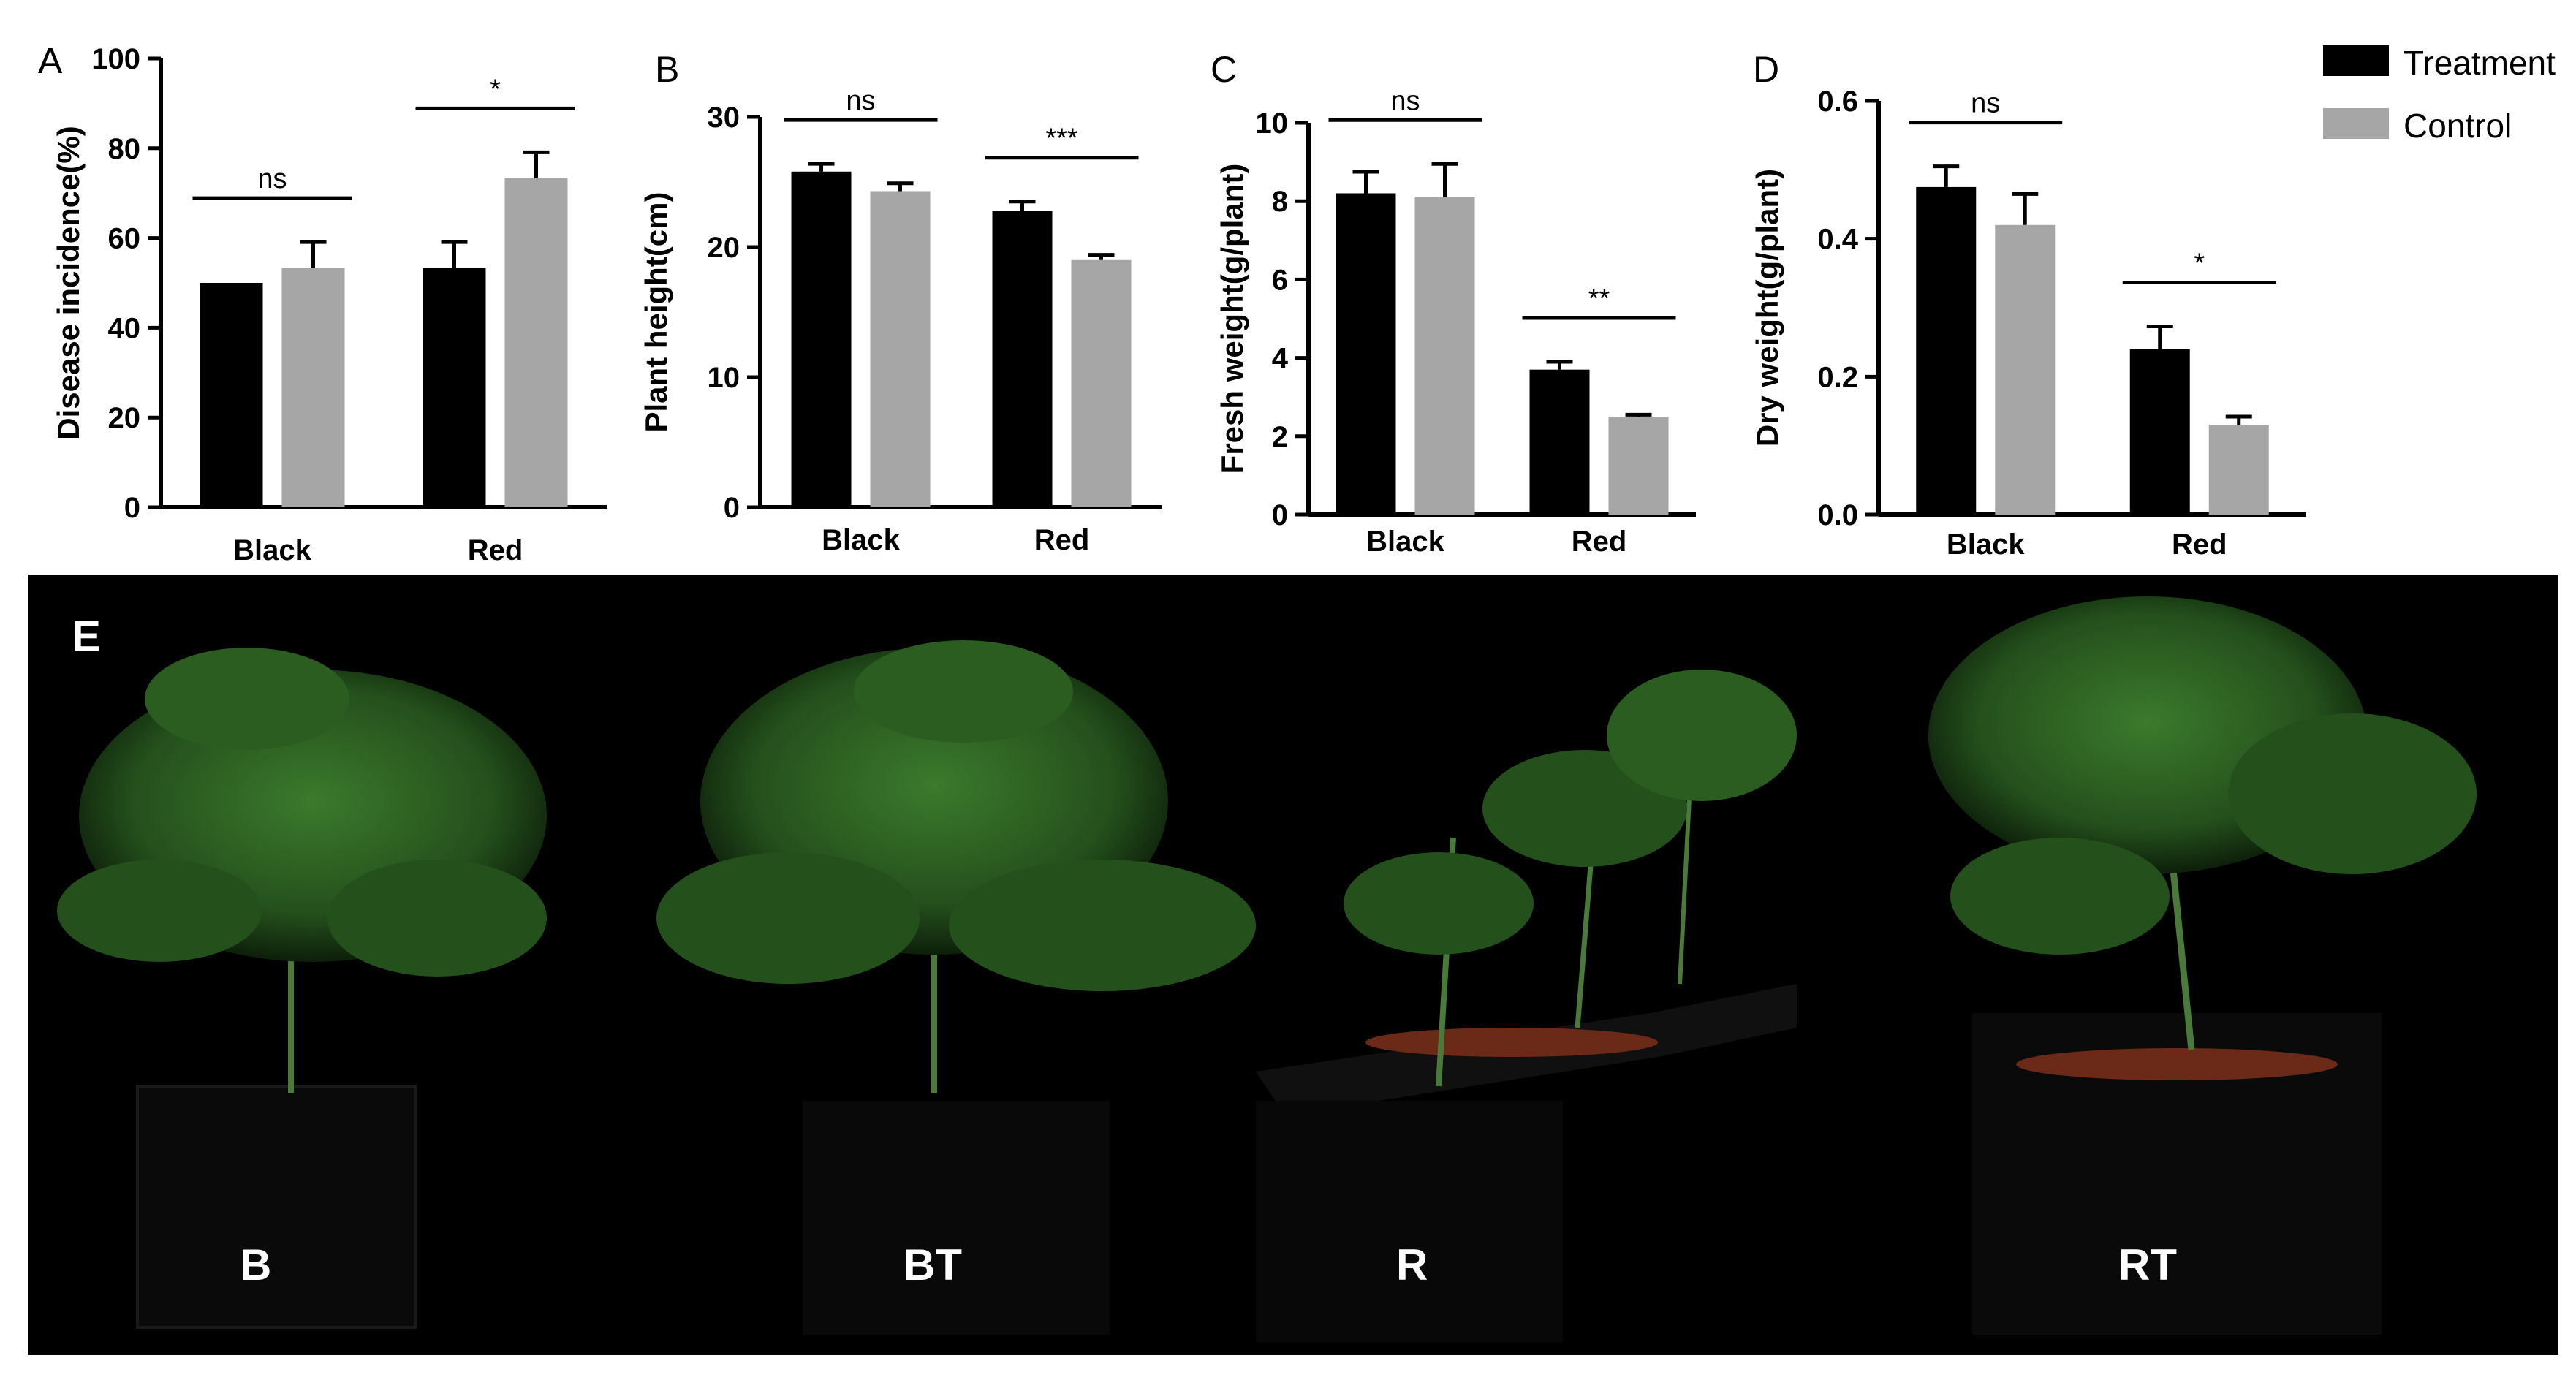  What do you see at coordinates (2202, 965) in the screenshot?
I see `plant-rt-illustration` at bounding box center [2202, 965].